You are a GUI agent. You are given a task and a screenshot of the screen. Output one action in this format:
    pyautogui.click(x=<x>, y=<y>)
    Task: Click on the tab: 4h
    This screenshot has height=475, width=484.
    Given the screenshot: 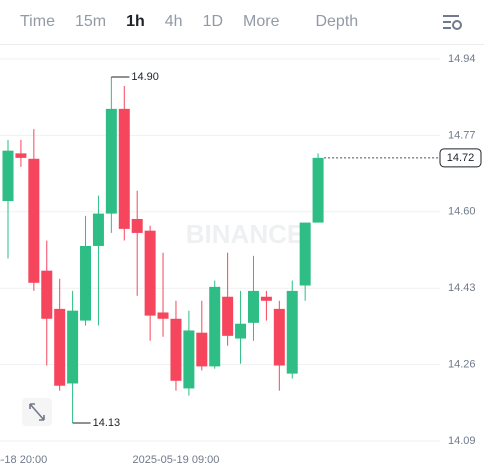 What is the action you would take?
    pyautogui.click(x=173, y=21)
    